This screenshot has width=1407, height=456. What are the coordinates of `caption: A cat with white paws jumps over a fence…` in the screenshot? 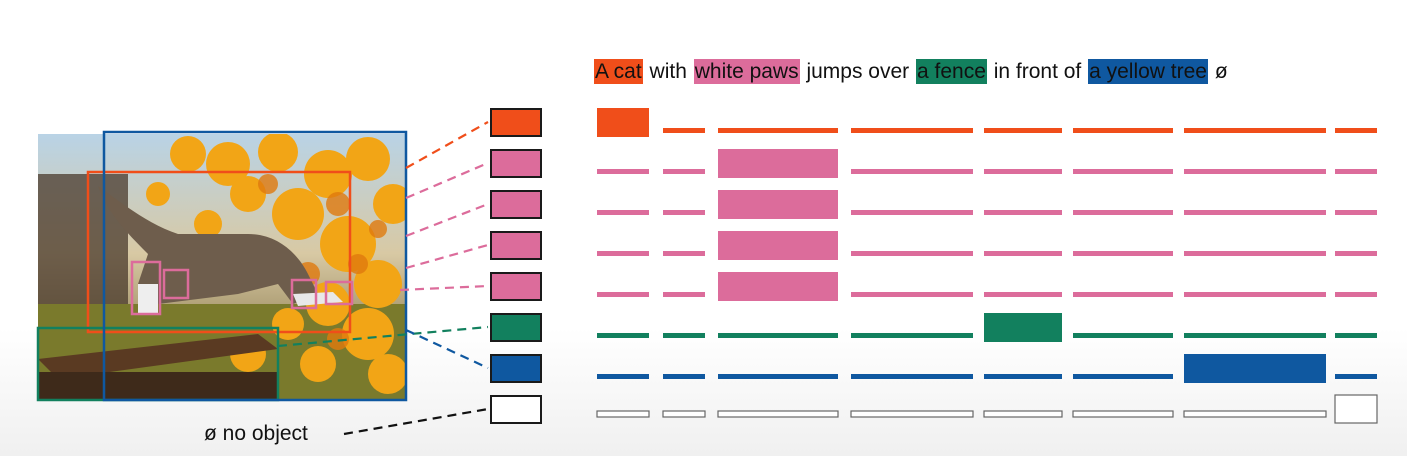 It's located at (911, 71).